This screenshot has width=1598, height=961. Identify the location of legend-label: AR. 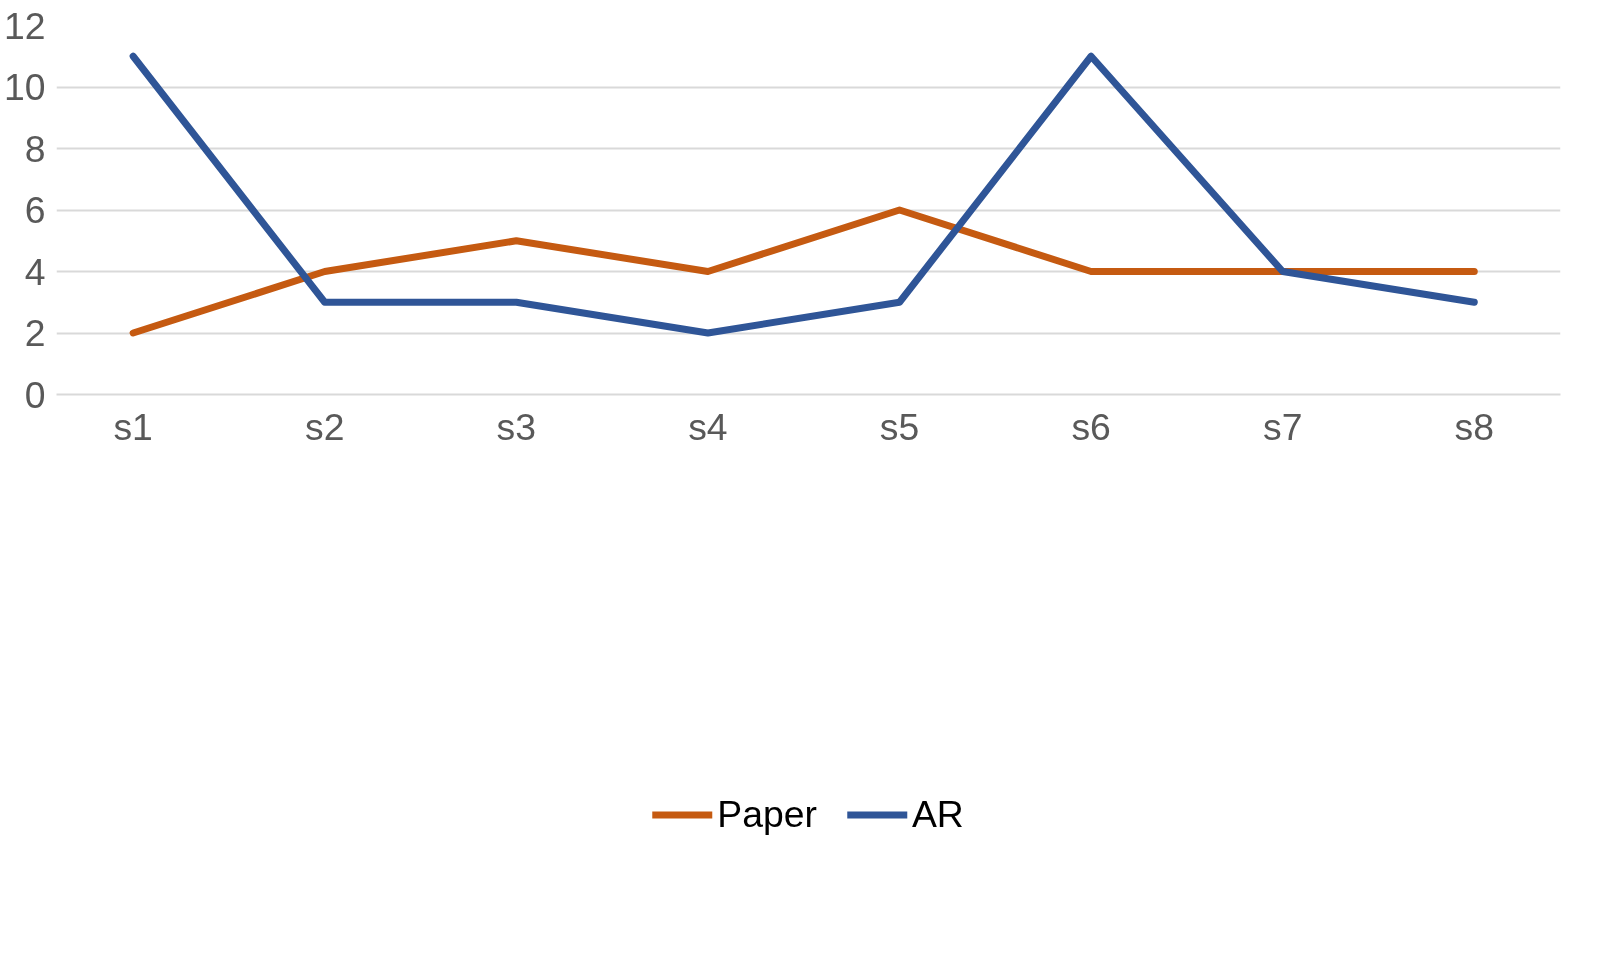
(937, 814).